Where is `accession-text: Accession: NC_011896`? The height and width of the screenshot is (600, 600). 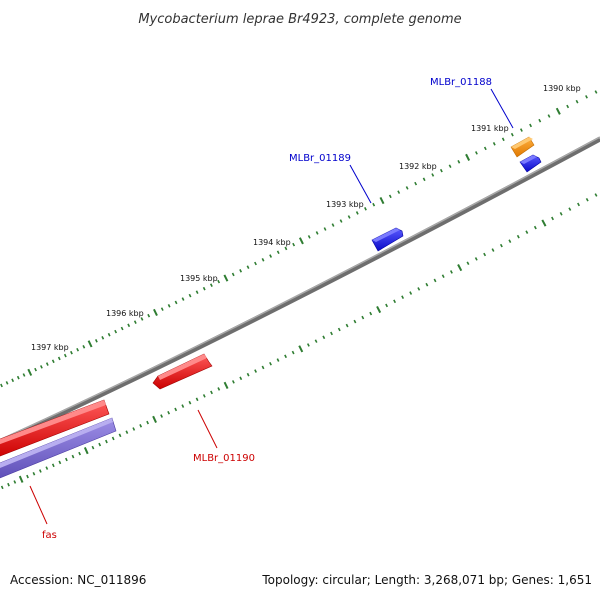
accession-text: Accession: NC_011896 is located at coordinates (78, 580).